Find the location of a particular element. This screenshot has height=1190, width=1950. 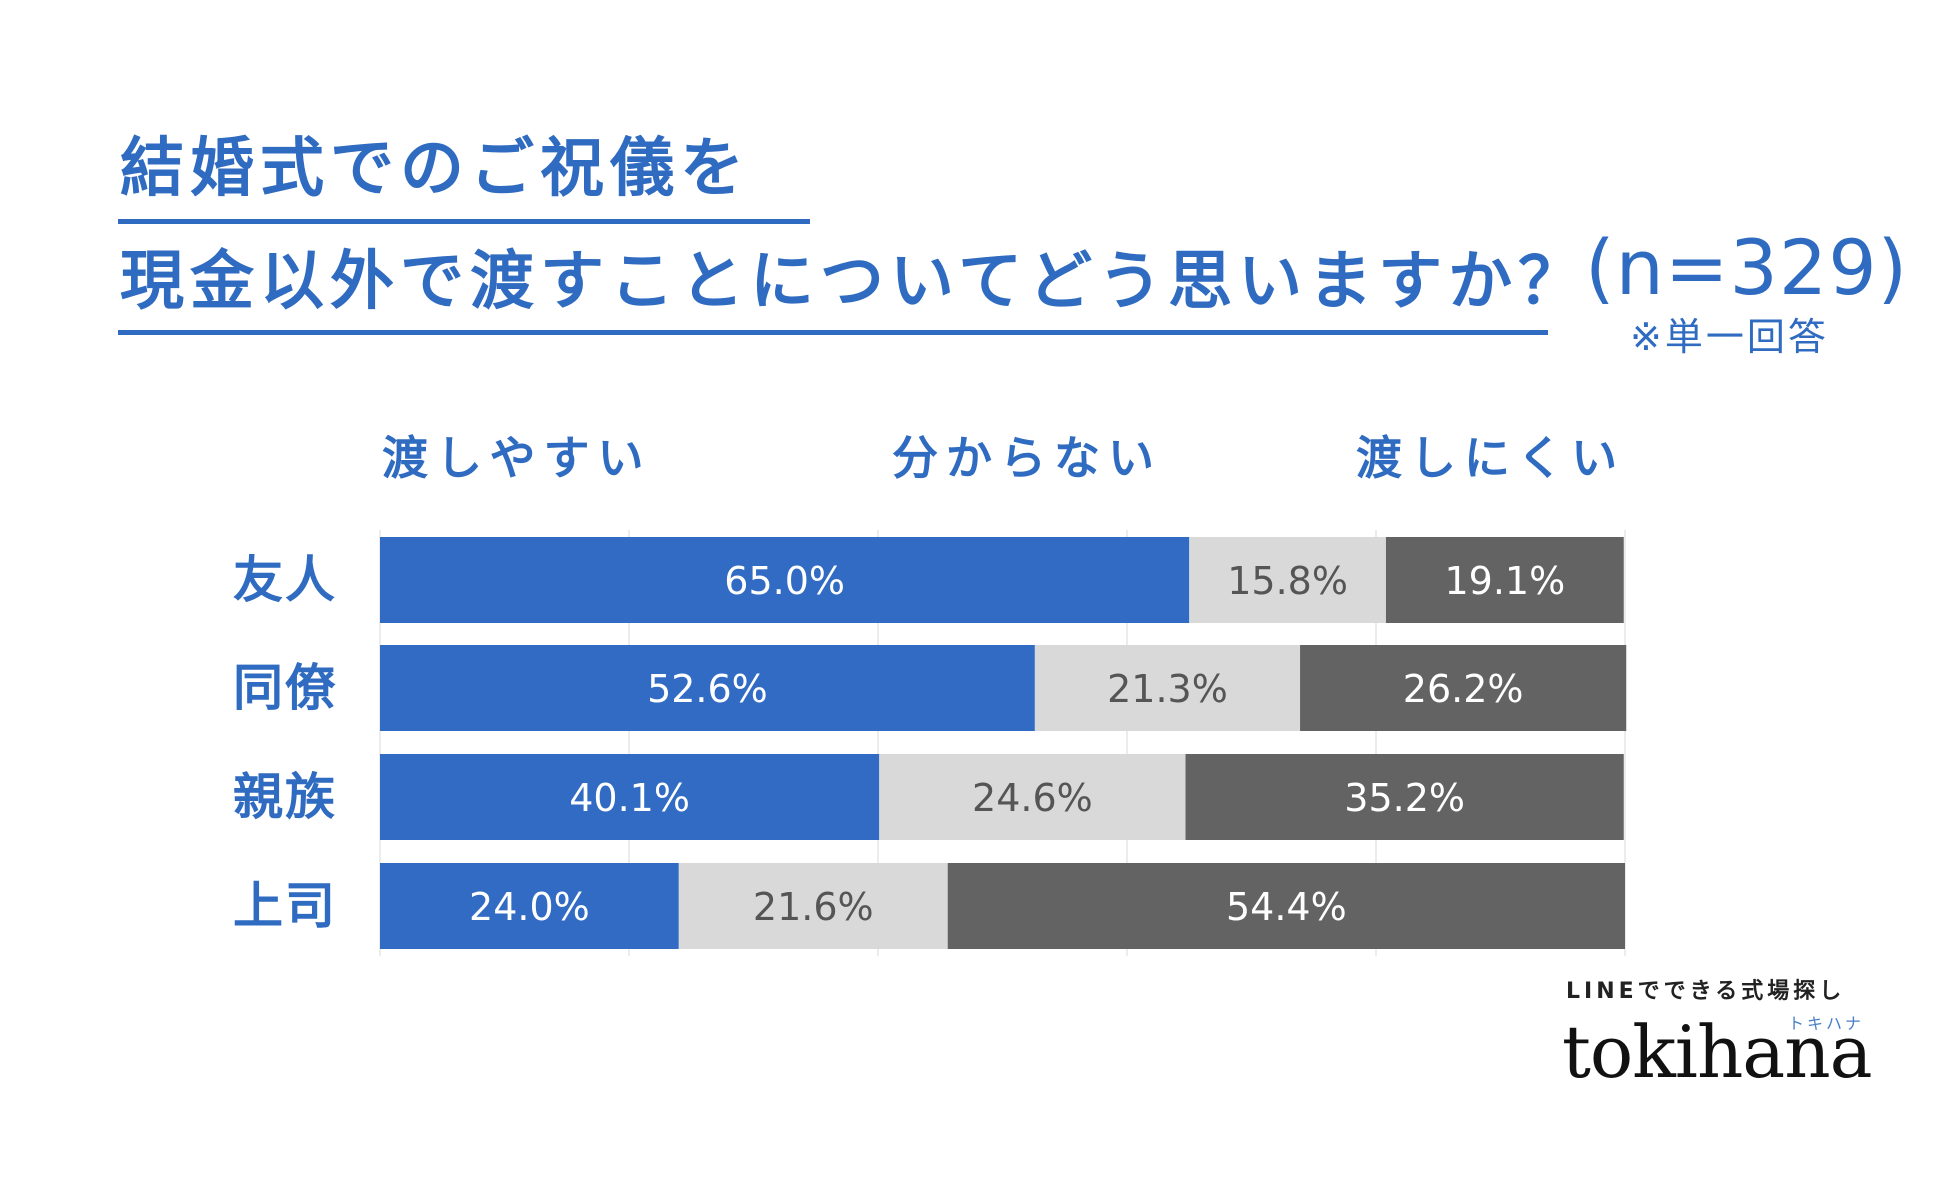

bar-value-label: 52.6% is located at coordinates (707, 689).